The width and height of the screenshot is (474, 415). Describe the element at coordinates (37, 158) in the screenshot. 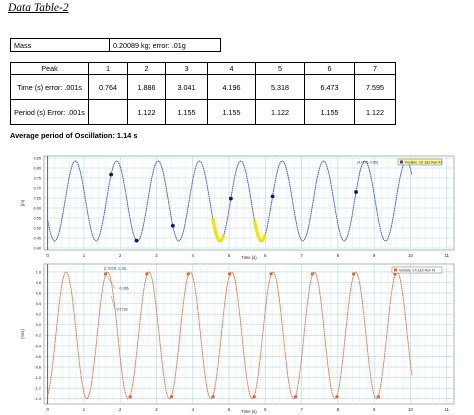

I see `y-tick-label: 0.85` at that location.